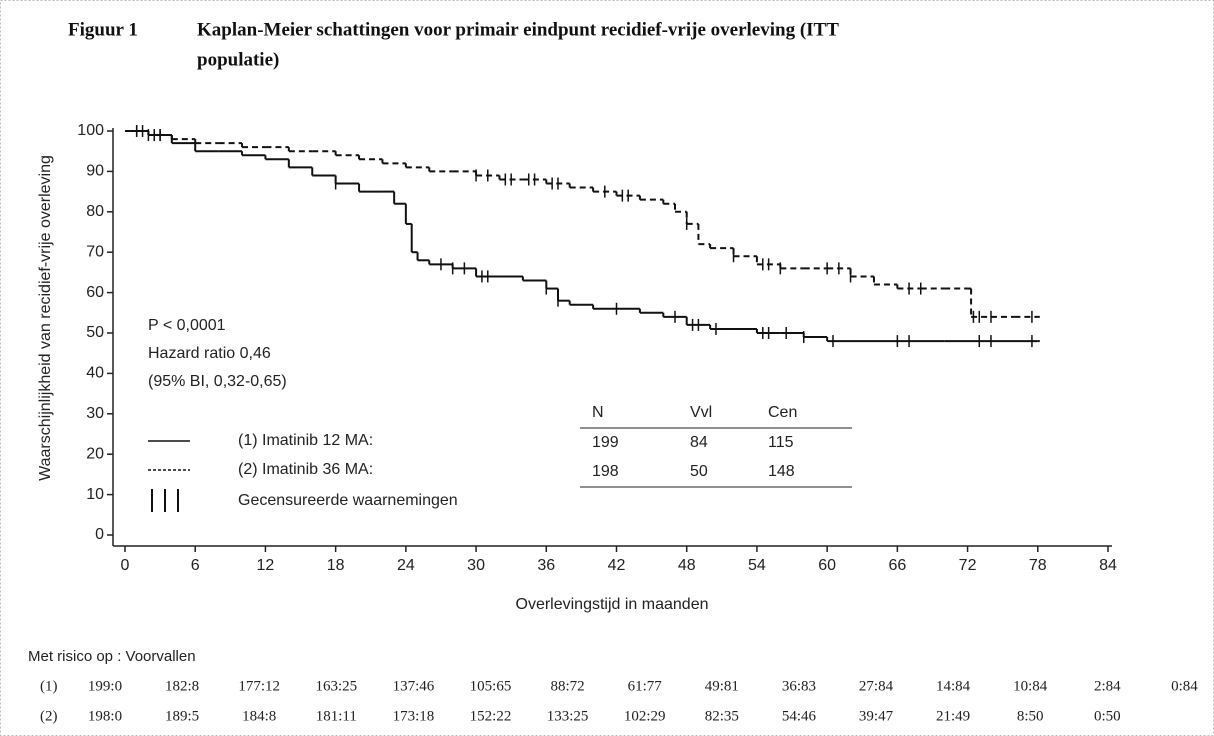 This screenshot has width=1214, height=736. Describe the element at coordinates (701, 412) in the screenshot. I see `table-header: Vvl` at that location.